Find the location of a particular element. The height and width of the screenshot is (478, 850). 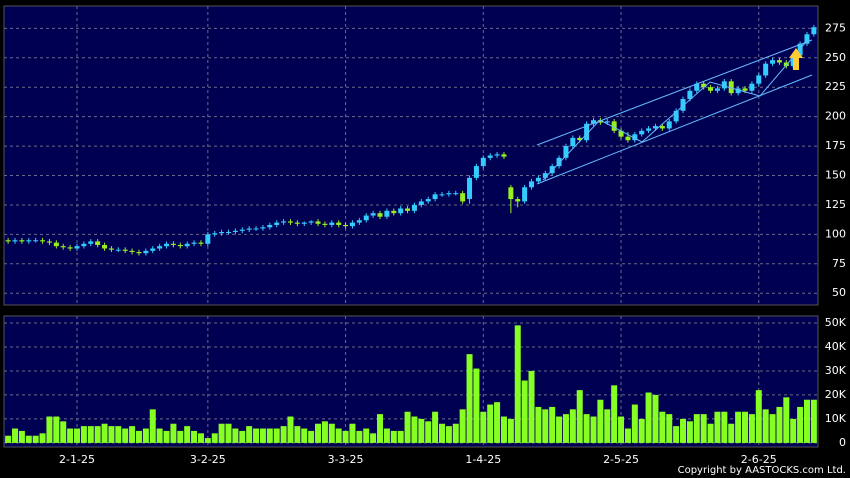

x-tick-label: 2-1-25 is located at coordinates (77, 459).